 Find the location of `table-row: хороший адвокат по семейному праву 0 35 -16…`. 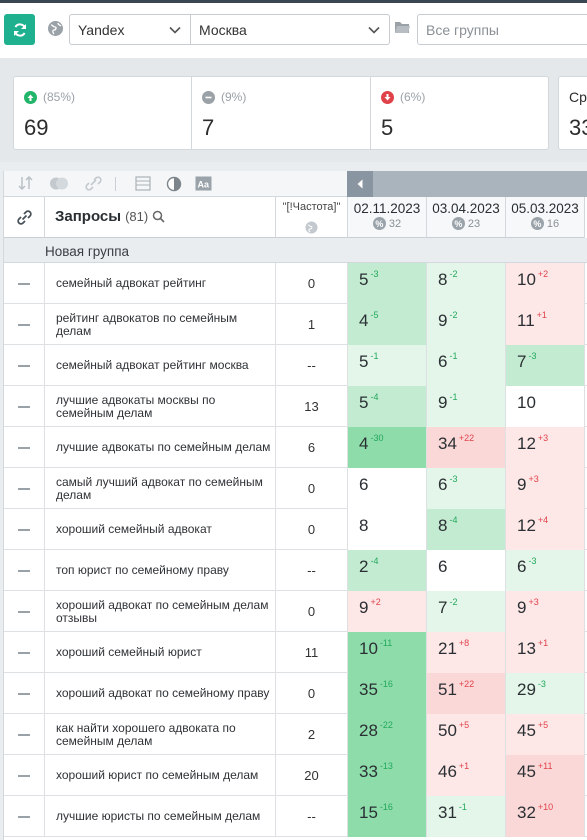

table-row: хороший адвокат по семейному праву 0 35 -16… is located at coordinates (295, 693).